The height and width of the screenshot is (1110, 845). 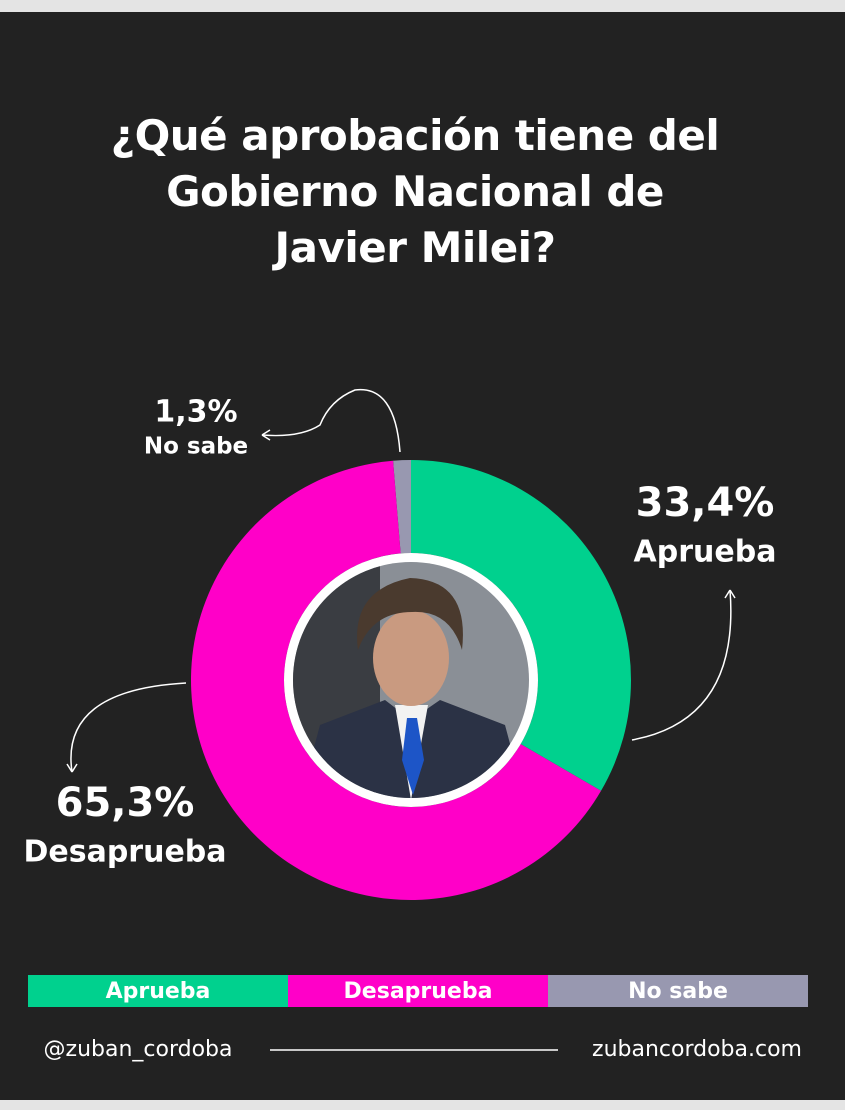 I want to click on slice-label: Aprueba, so click(x=705, y=552).